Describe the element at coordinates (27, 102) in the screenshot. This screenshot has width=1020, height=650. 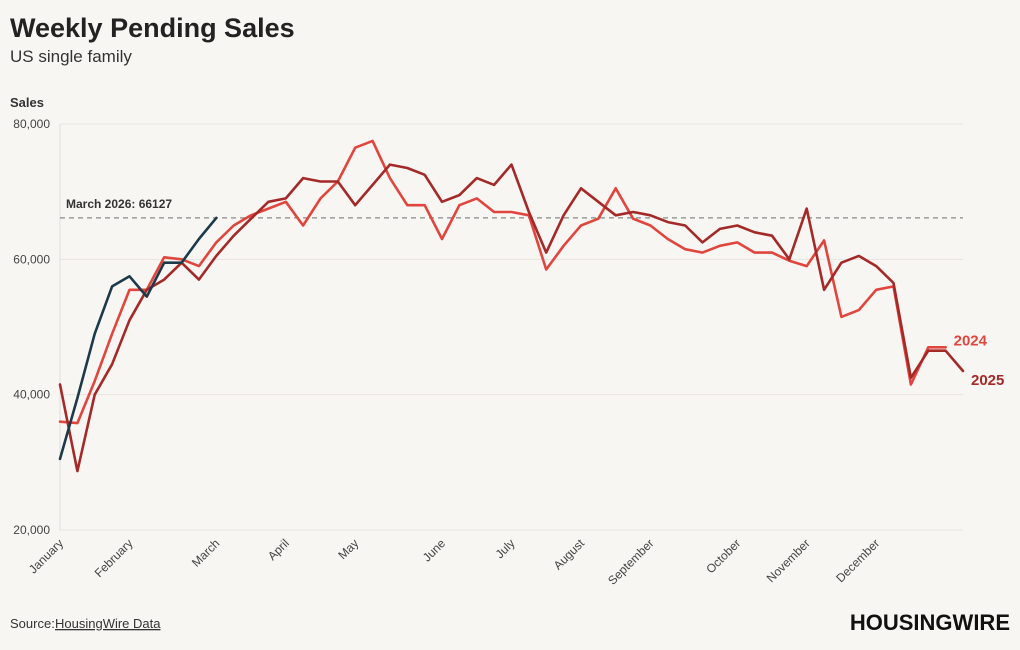
I see `y-axis-label: Sales` at that location.